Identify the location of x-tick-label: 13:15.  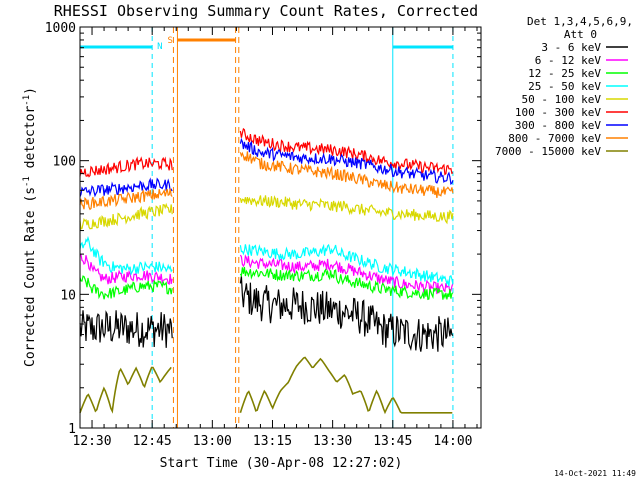
(272, 441).